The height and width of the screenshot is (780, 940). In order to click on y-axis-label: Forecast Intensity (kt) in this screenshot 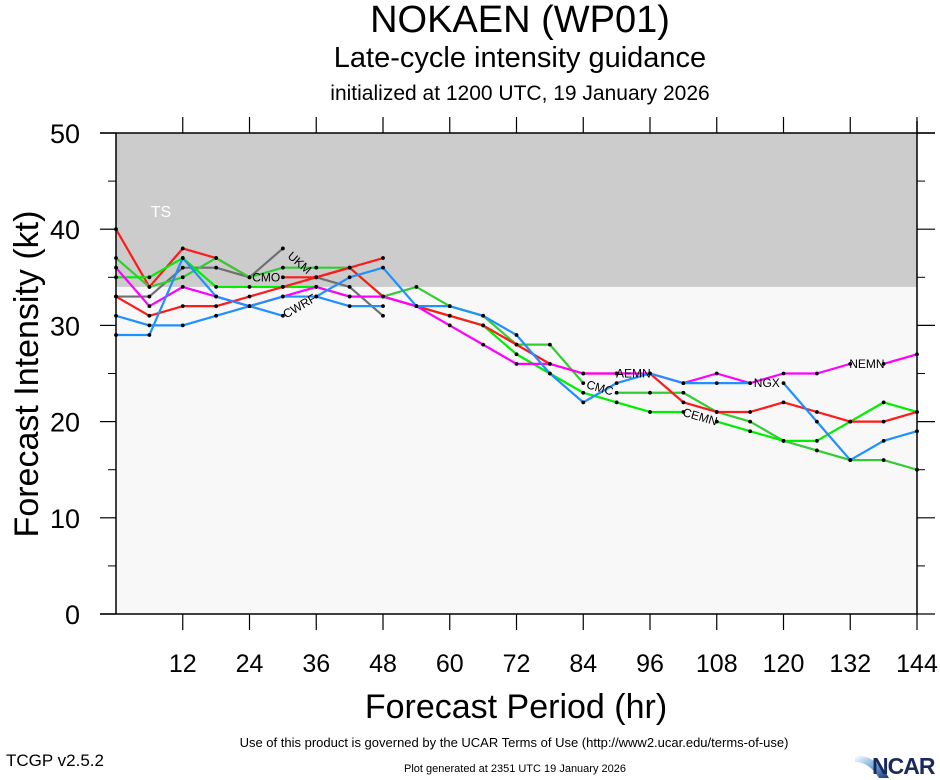, I will do `click(27, 374)`.